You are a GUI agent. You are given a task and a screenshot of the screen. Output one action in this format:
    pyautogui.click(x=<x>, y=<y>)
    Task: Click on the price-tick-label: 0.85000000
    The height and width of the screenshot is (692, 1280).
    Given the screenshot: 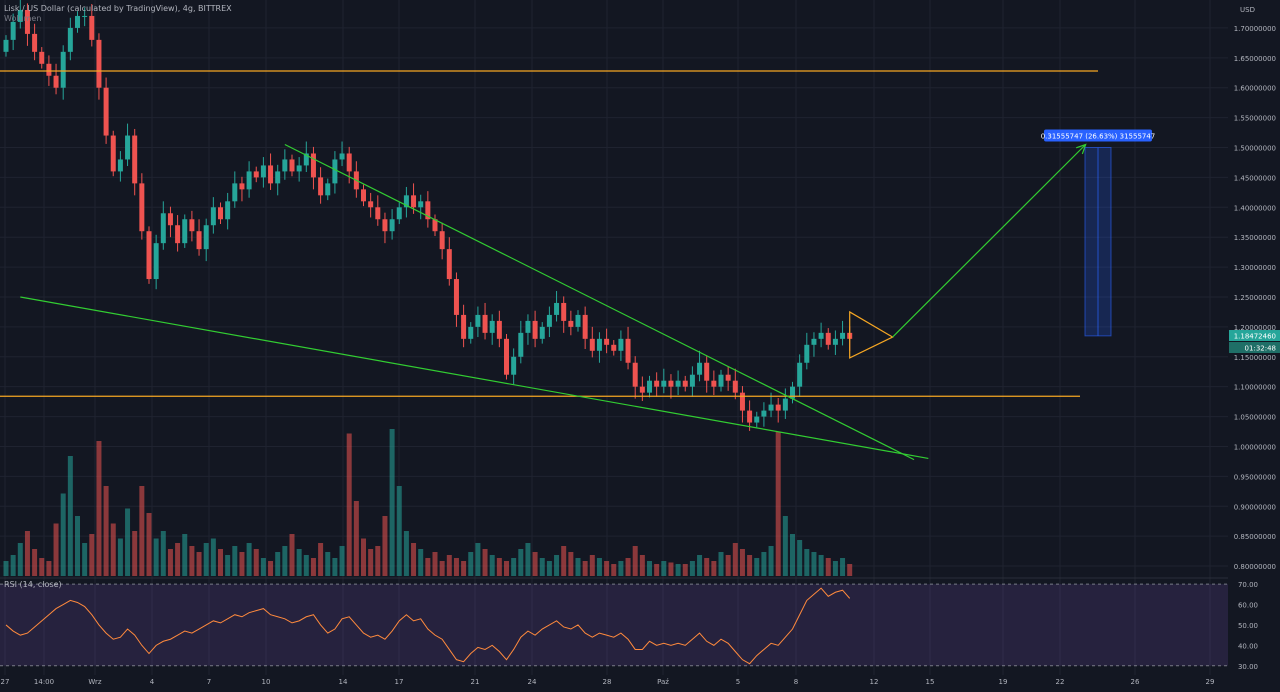 What is the action you would take?
    pyautogui.click(x=1255, y=537)
    